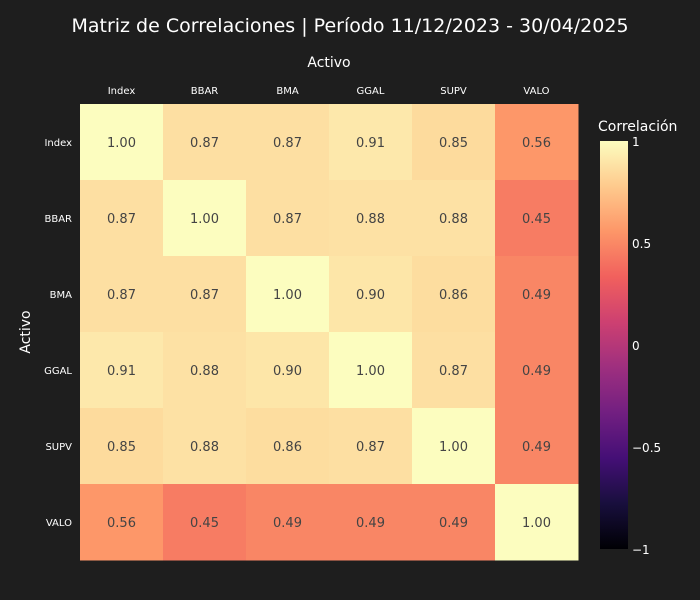 This screenshot has width=700, height=600. What do you see at coordinates (58, 219) in the screenshot?
I see `y-tick-label: BBAR` at bounding box center [58, 219].